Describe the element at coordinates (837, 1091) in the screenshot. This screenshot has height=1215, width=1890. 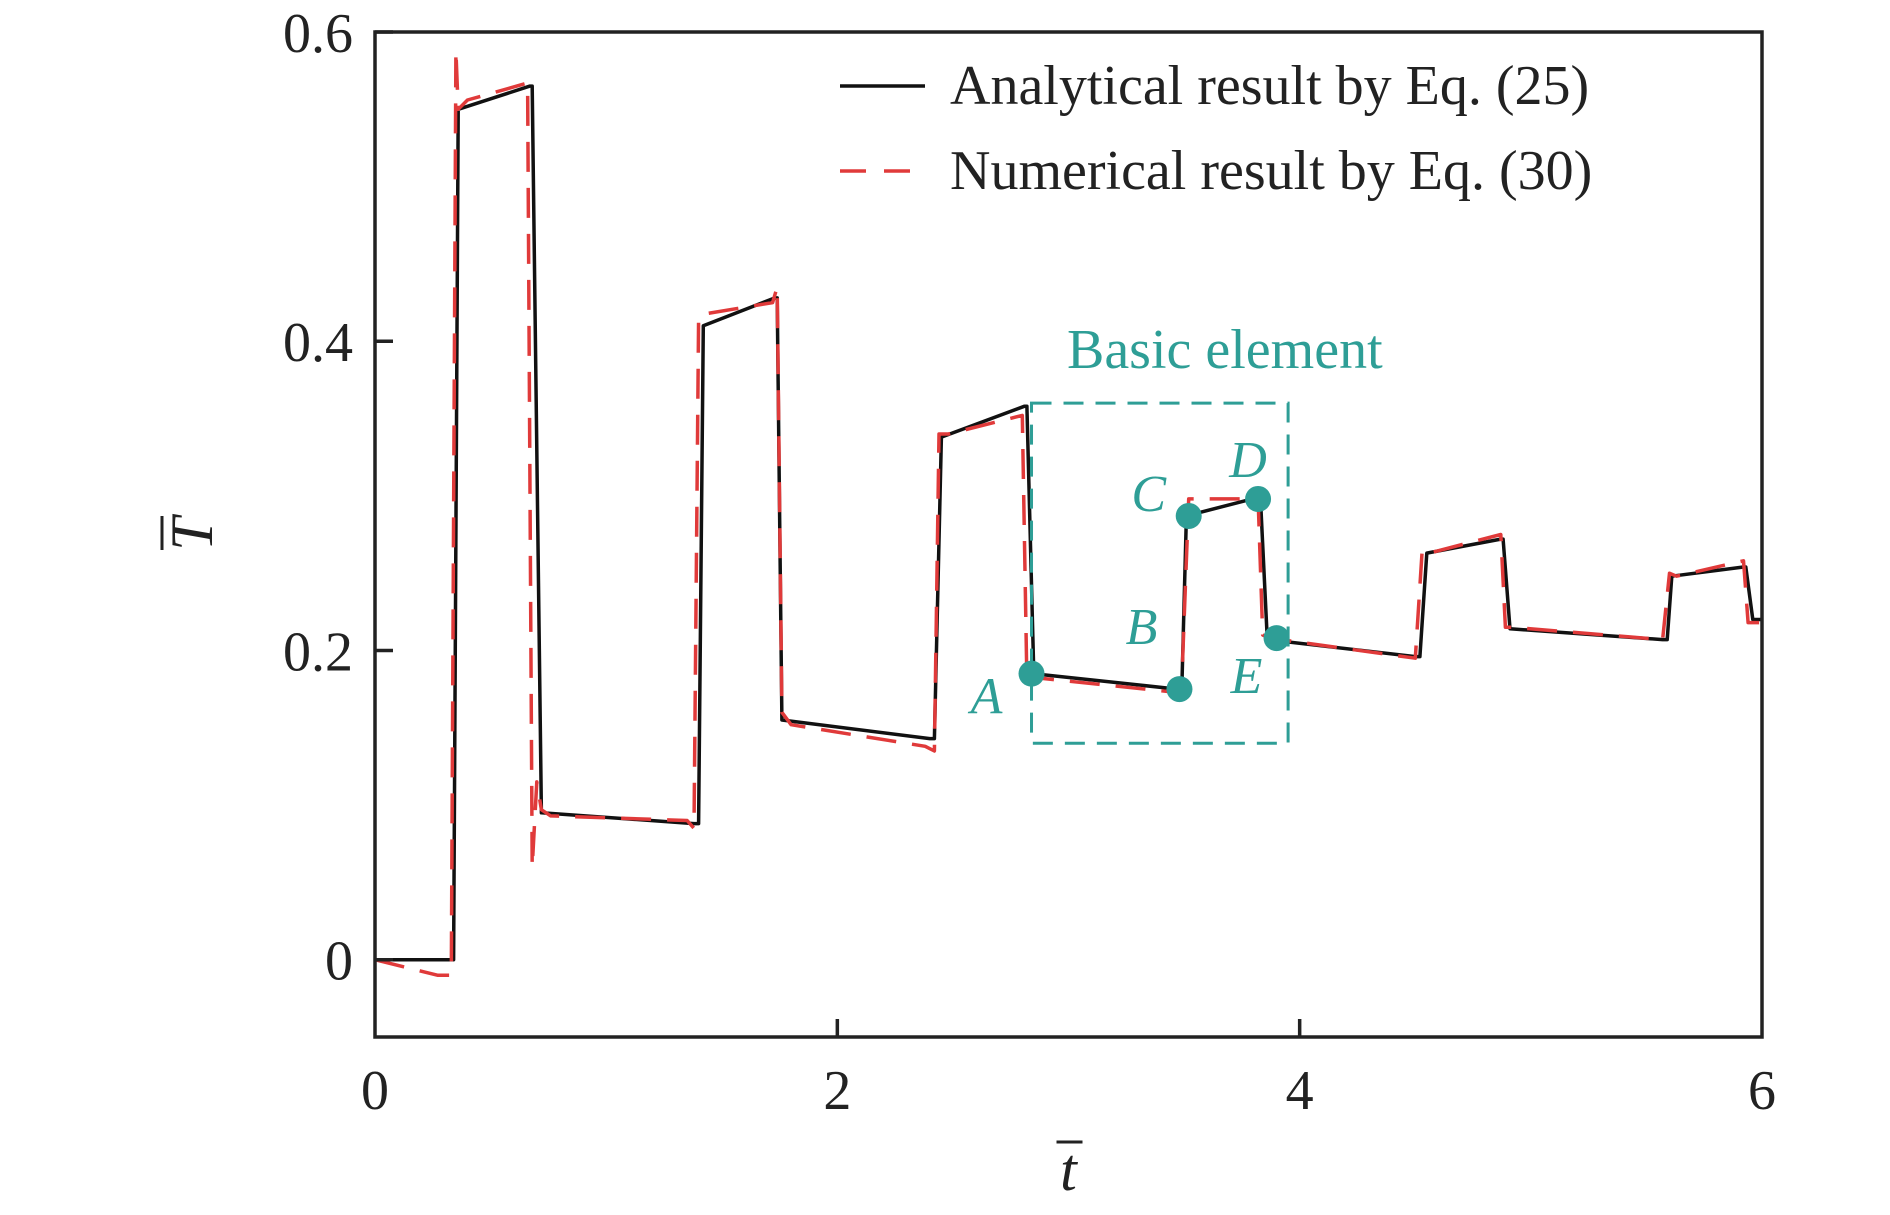
I see `x-tick-label: 2` at that location.